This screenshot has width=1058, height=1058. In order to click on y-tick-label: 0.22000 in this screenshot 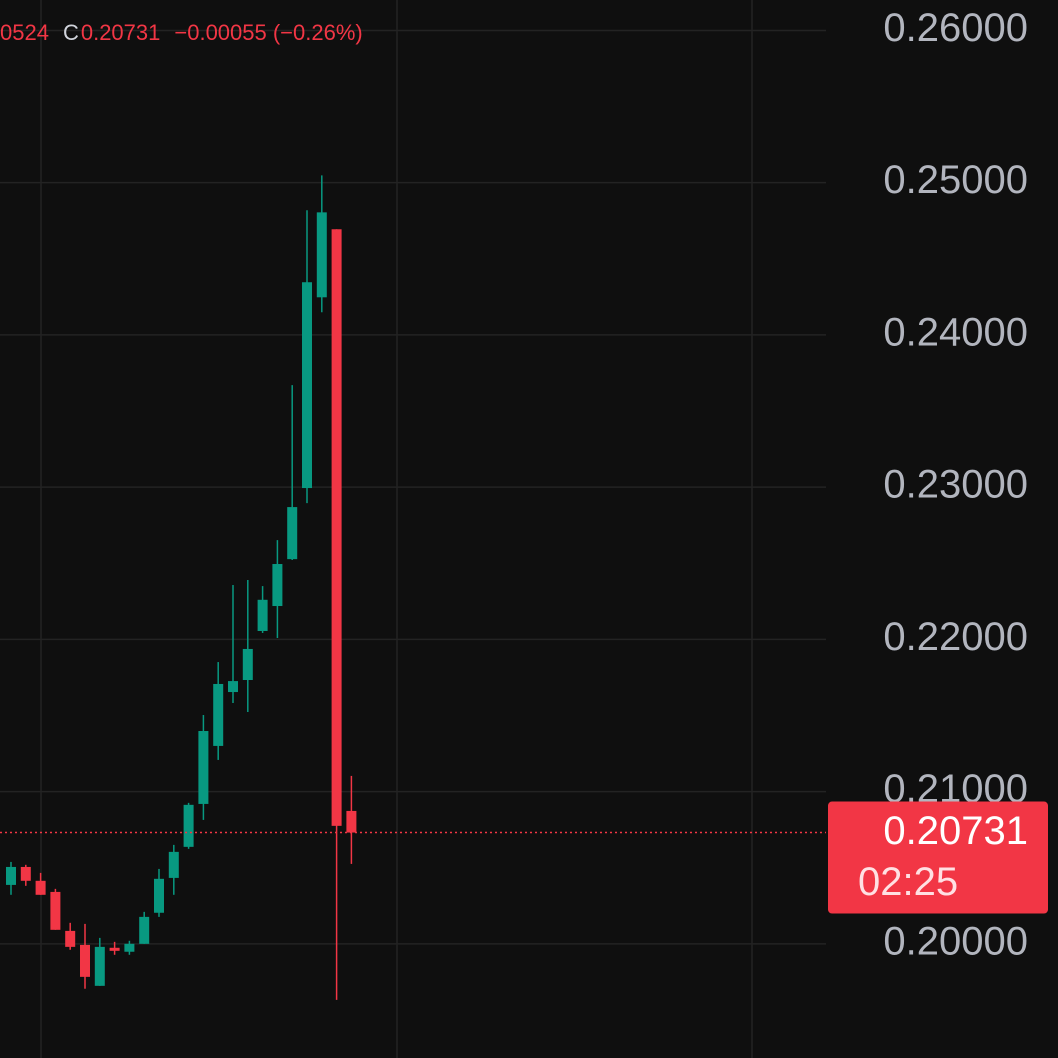, I will do `click(955, 637)`.